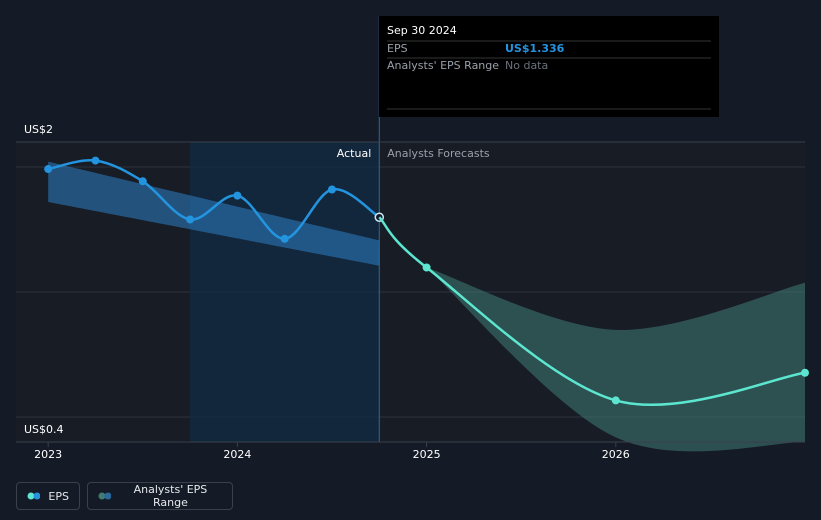 This screenshot has height=520, width=821. Describe the element at coordinates (38, 129) in the screenshot. I see `y-tick-label: US$2` at that location.